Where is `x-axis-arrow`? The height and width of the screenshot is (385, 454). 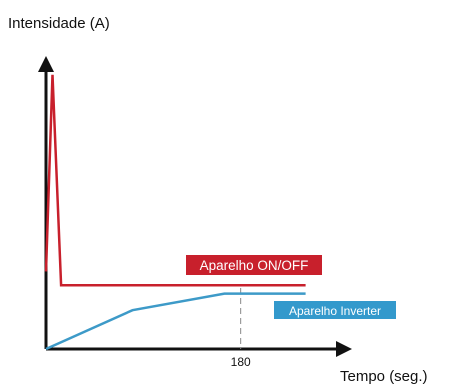 x-axis-arrow is located at coordinates (344, 349).